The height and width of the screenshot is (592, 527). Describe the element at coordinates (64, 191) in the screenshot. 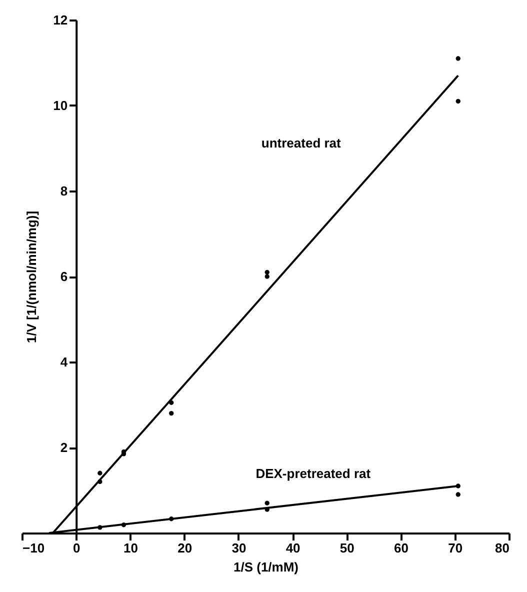

I see `y-tick-label: 8` at that location.